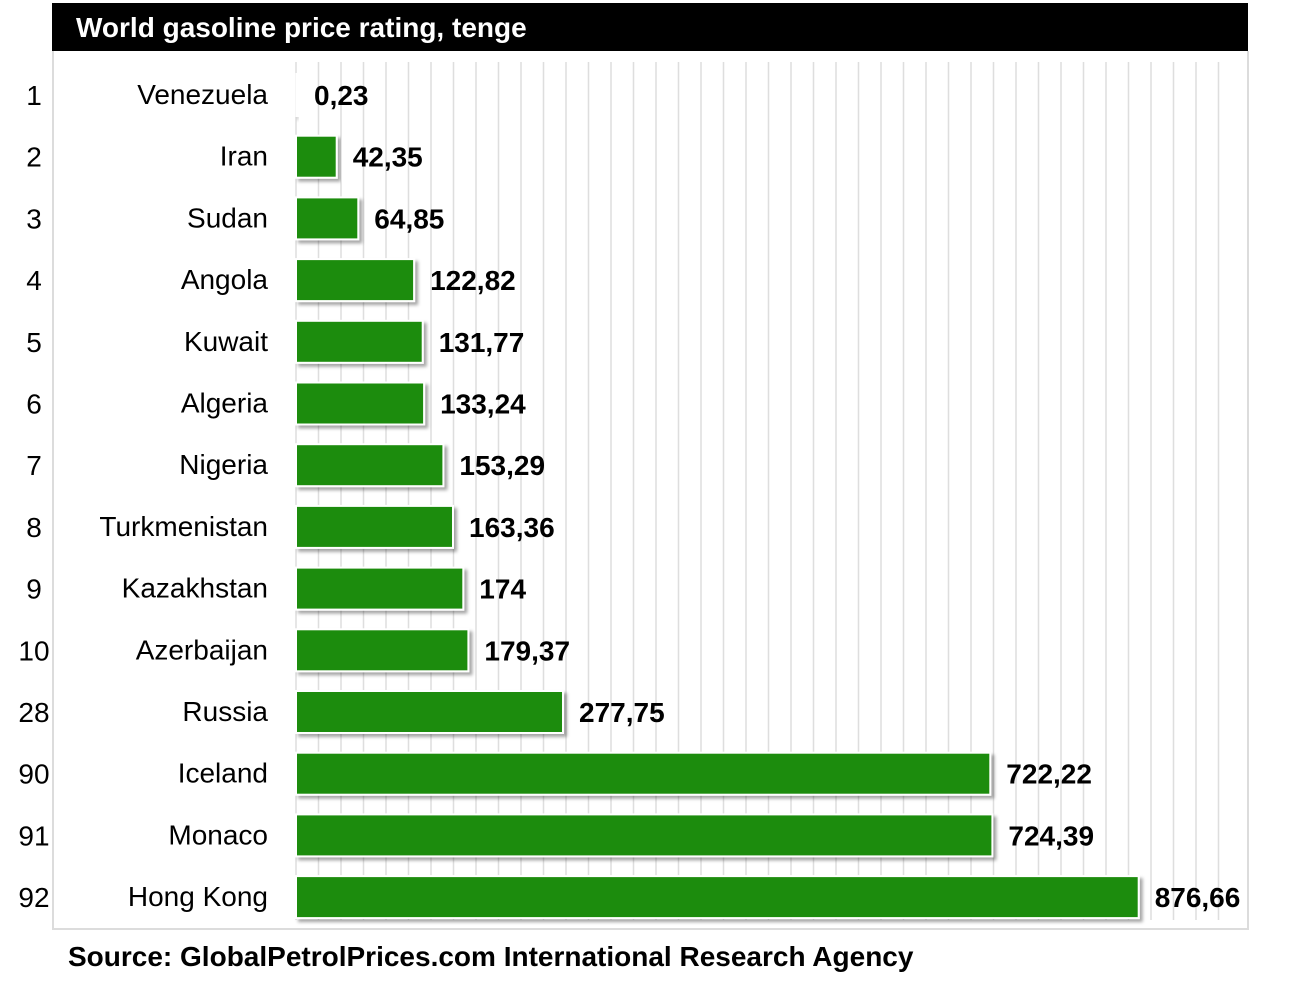  I want to click on data-label: 133,24, so click(483, 404).